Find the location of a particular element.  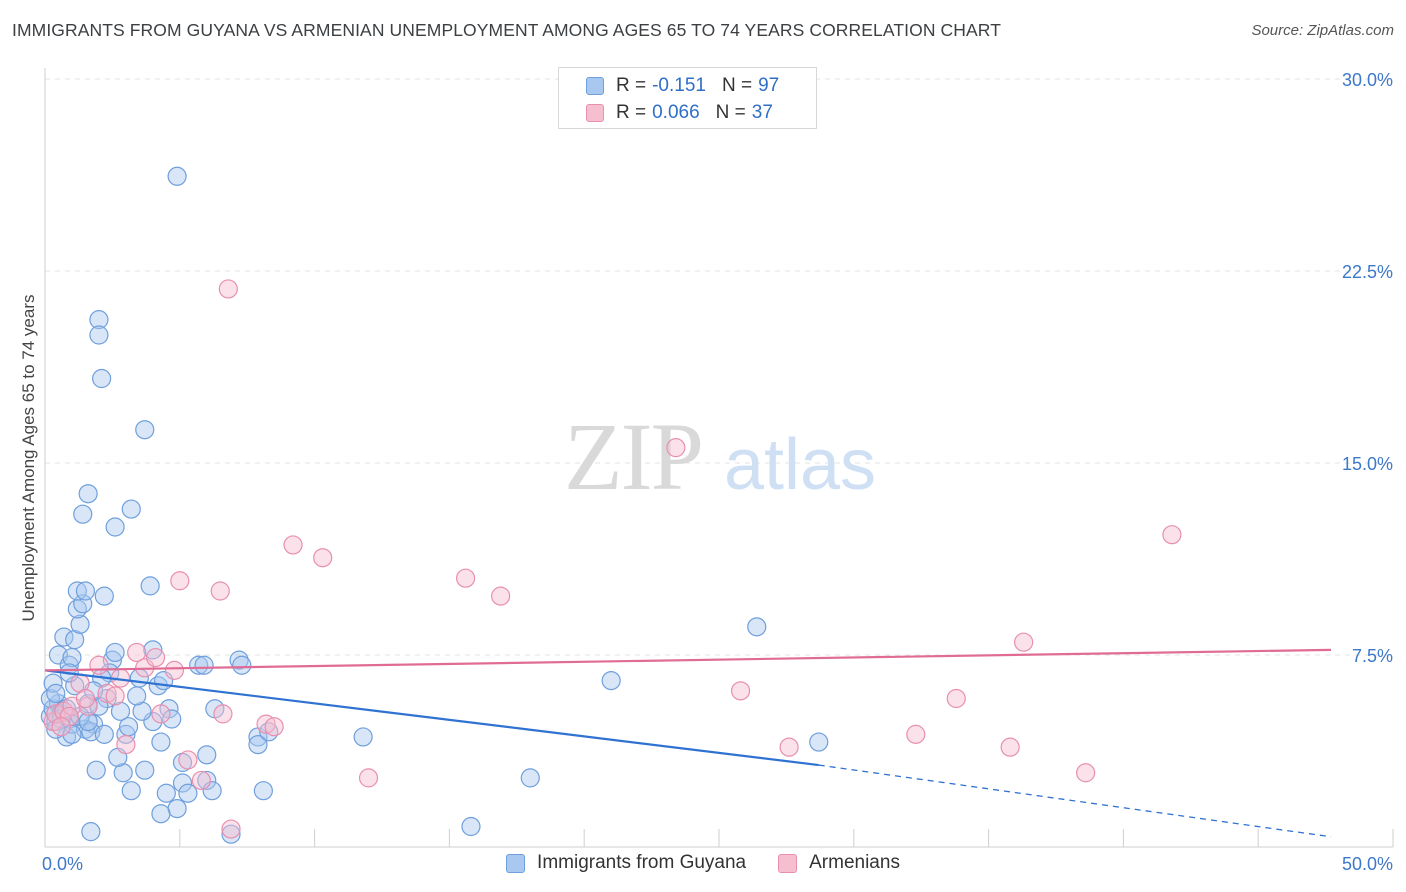

legend-r-value: 0.066 is located at coordinates (676, 112).